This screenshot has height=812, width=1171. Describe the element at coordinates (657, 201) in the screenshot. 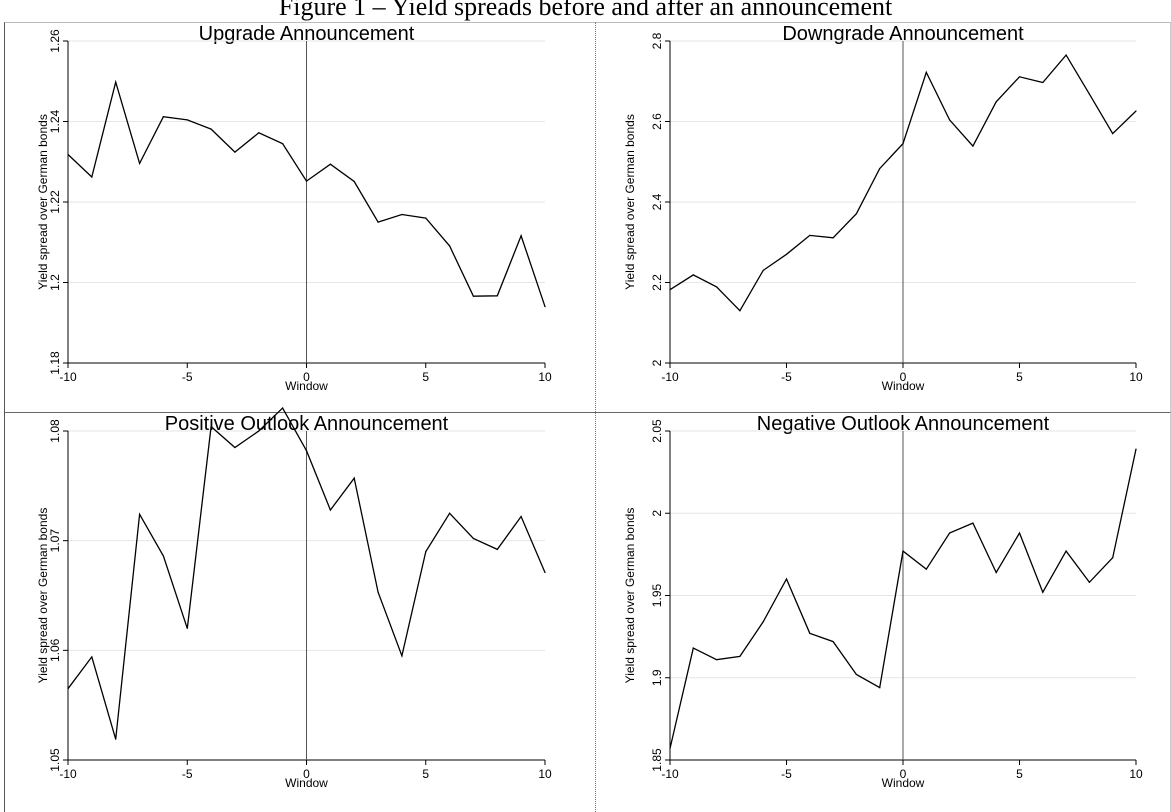

I see `downgrade-y-tick-label: 2.4` at that location.